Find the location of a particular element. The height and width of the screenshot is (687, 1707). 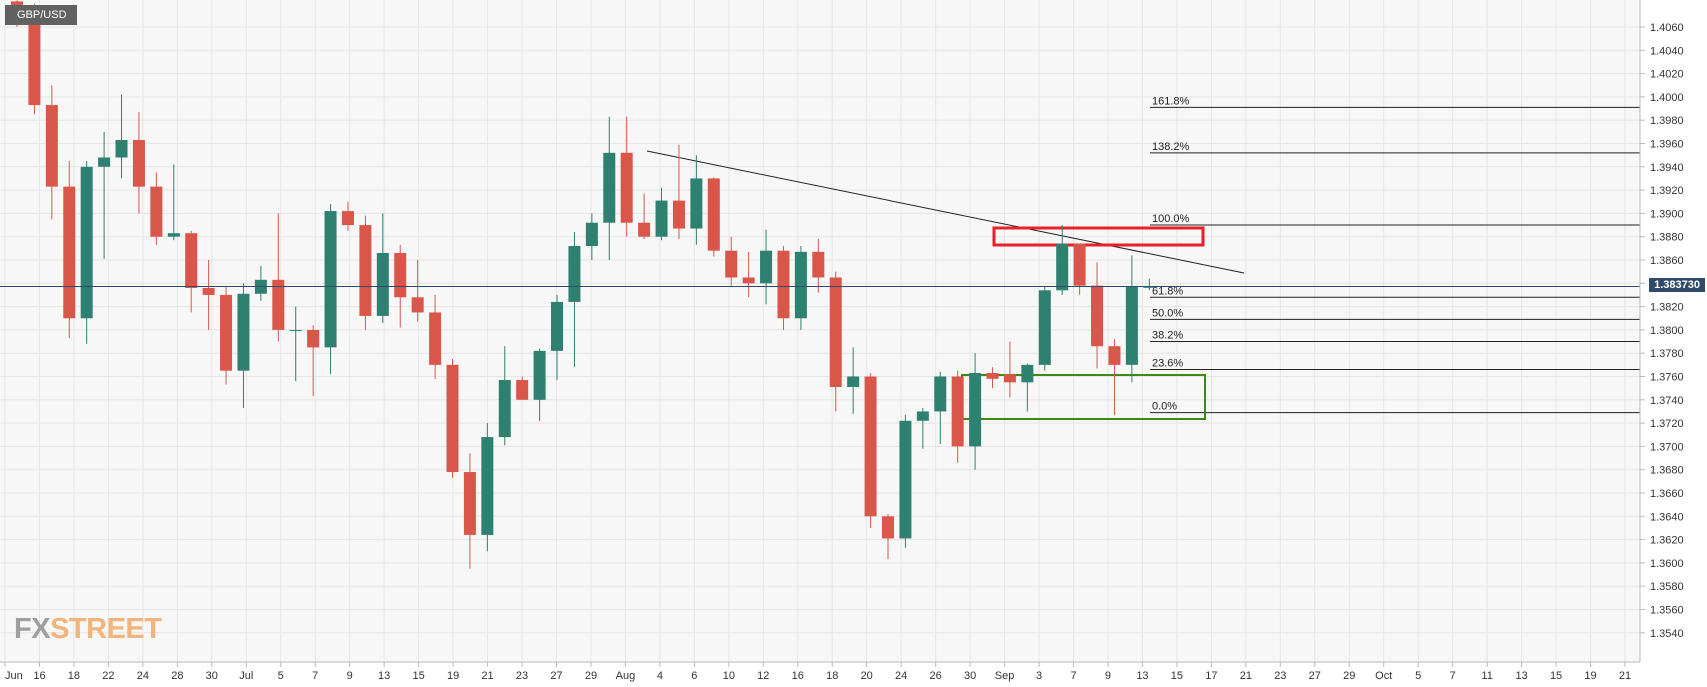

y-tick-label: 1.3720 is located at coordinates (1667, 424).